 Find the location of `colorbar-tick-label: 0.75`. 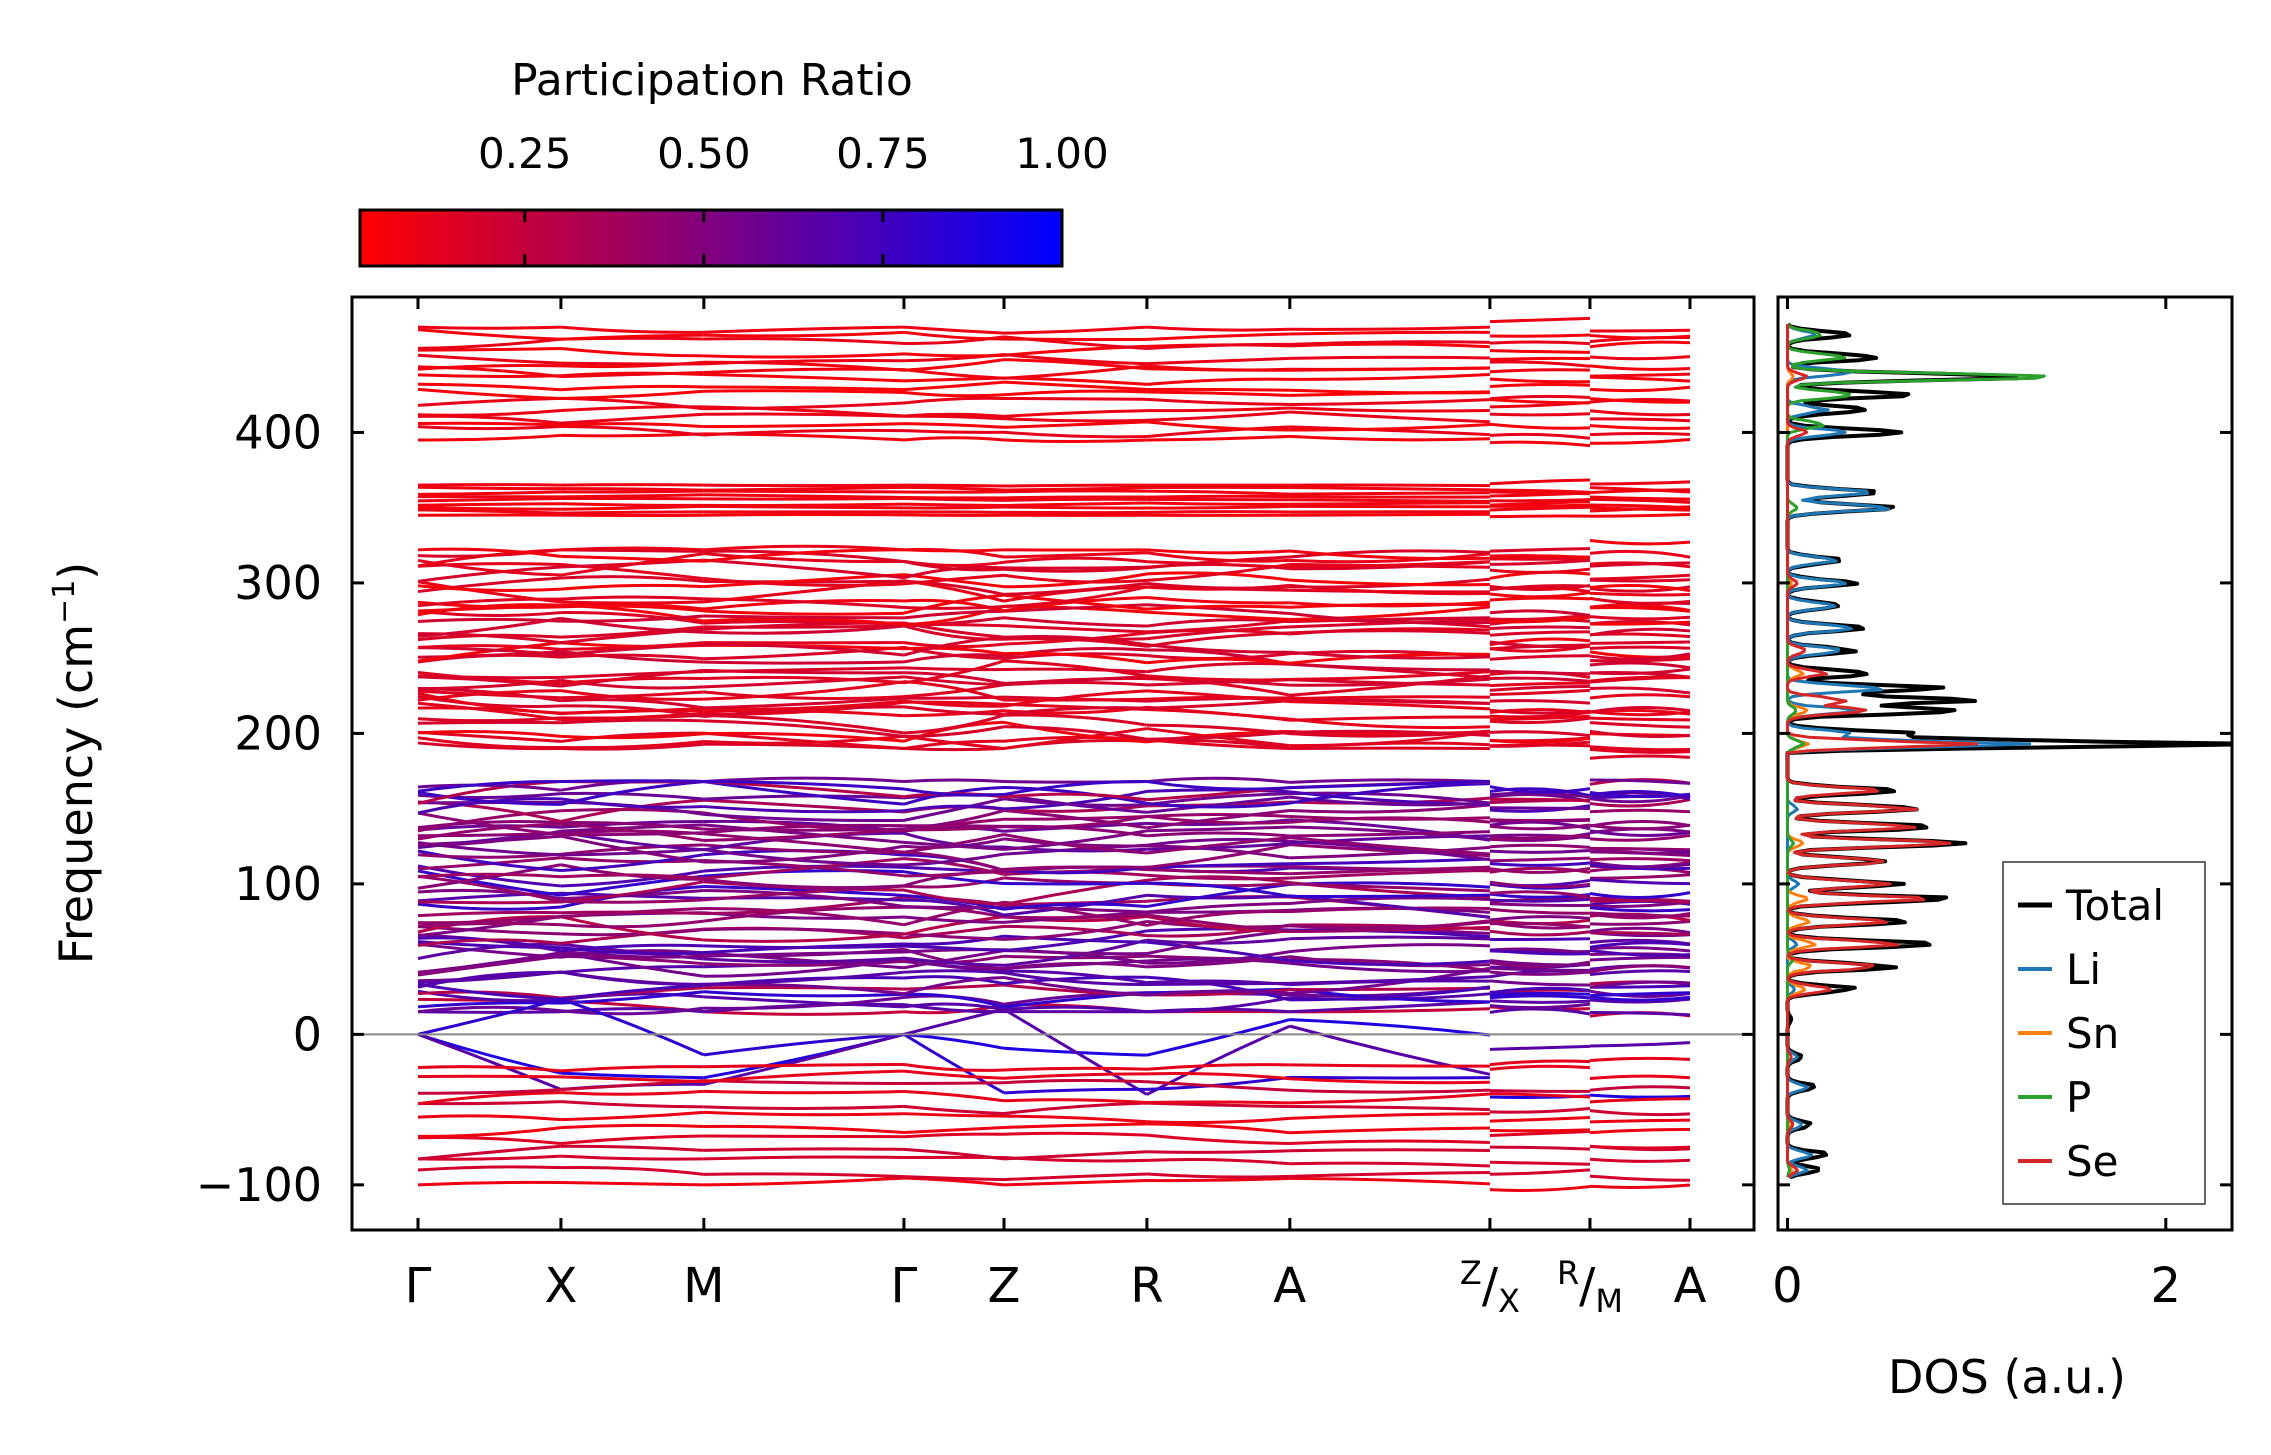

colorbar-tick-label: 0.75 is located at coordinates (883, 153).